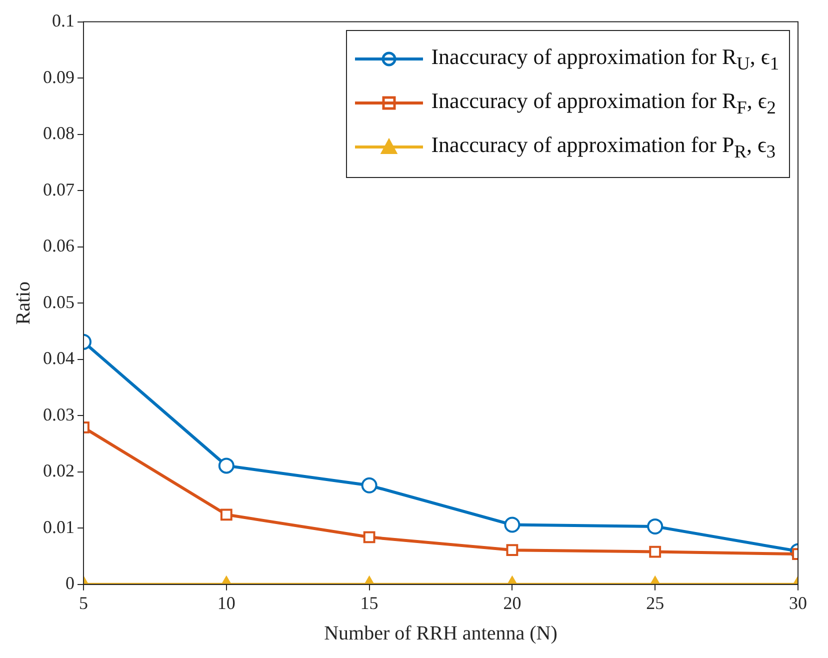 The width and height of the screenshot is (828, 658). Describe the element at coordinates (58, 414) in the screenshot. I see `y-tick-label: 0.03` at that location.